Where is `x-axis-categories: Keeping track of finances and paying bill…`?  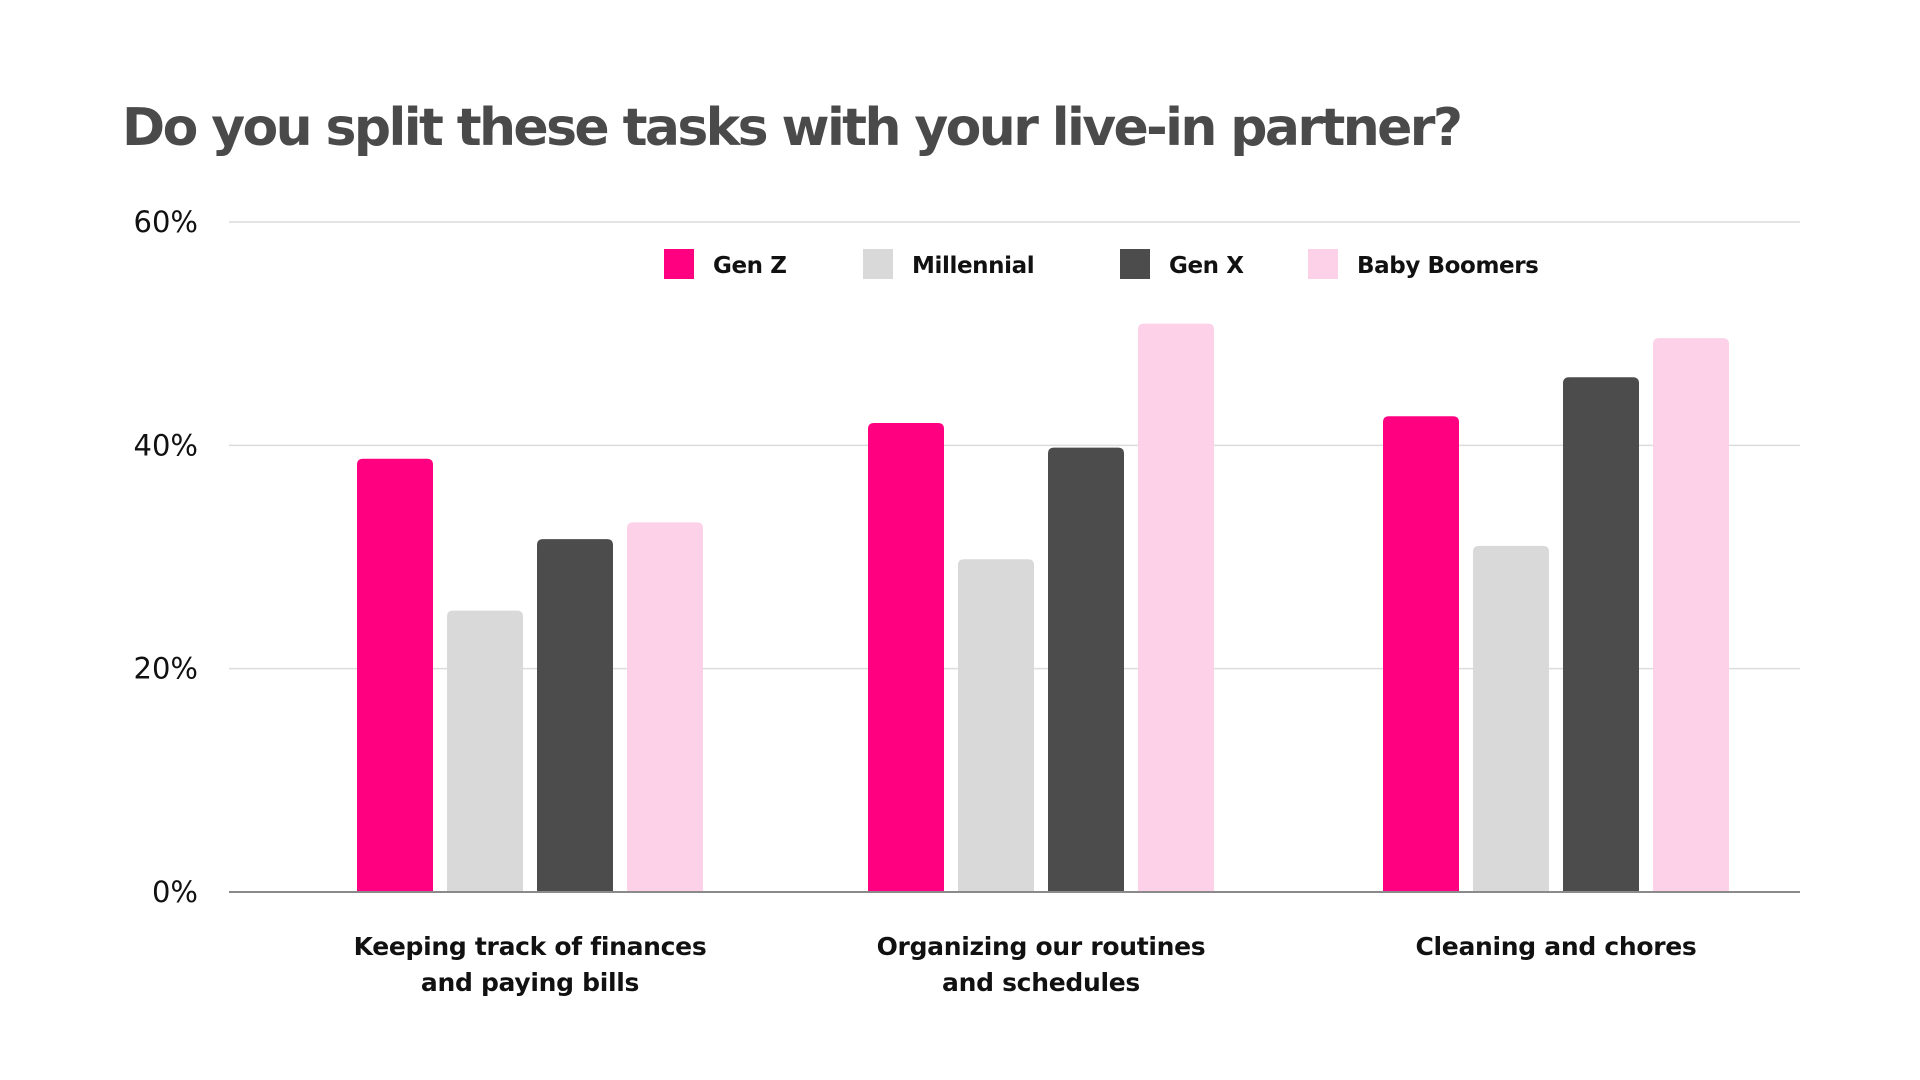 x-axis-categories: Keeping track of finances and paying bill… is located at coordinates (1025, 964).